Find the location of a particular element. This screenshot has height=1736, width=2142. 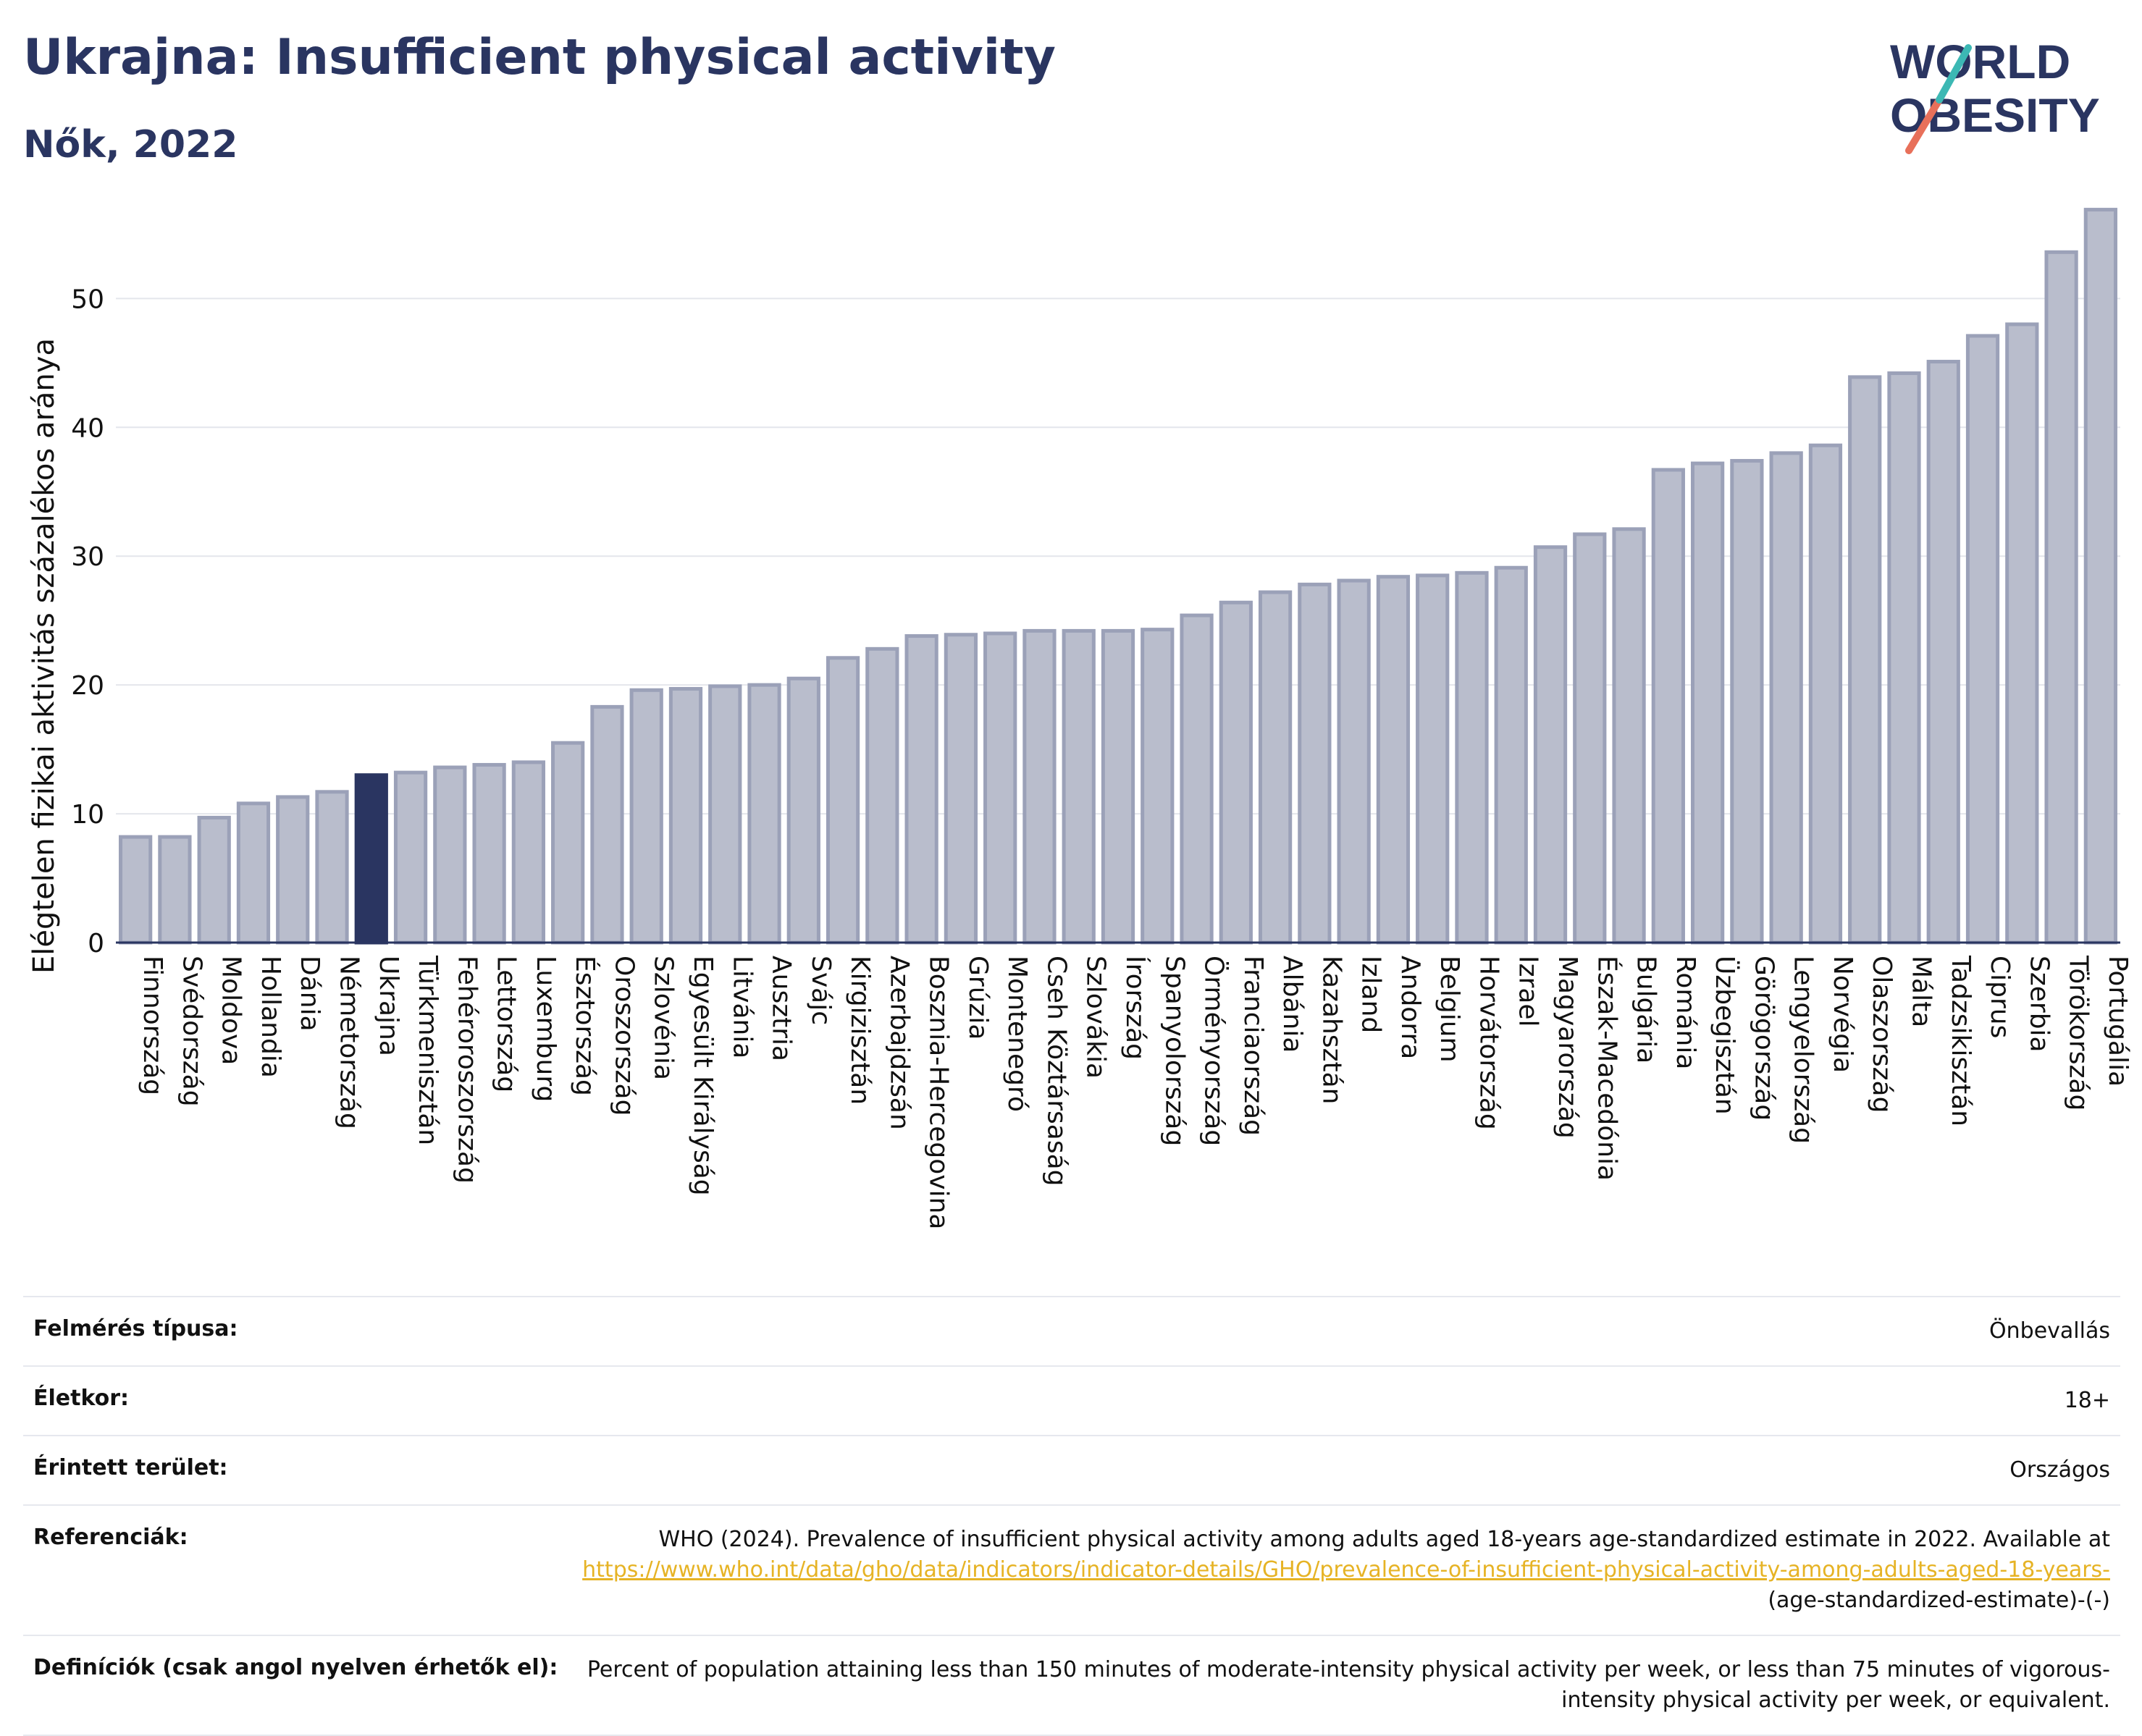

x-tick-label: Svédország is located at coordinates (191, 1031).